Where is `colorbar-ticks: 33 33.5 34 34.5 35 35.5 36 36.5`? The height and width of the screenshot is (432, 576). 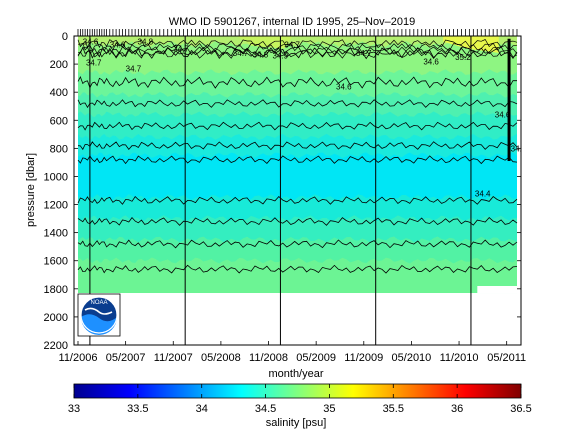 colorbar-ticks: 33 33.5 34 34.5 35 35.5 36 36.5 is located at coordinates (300, 399).